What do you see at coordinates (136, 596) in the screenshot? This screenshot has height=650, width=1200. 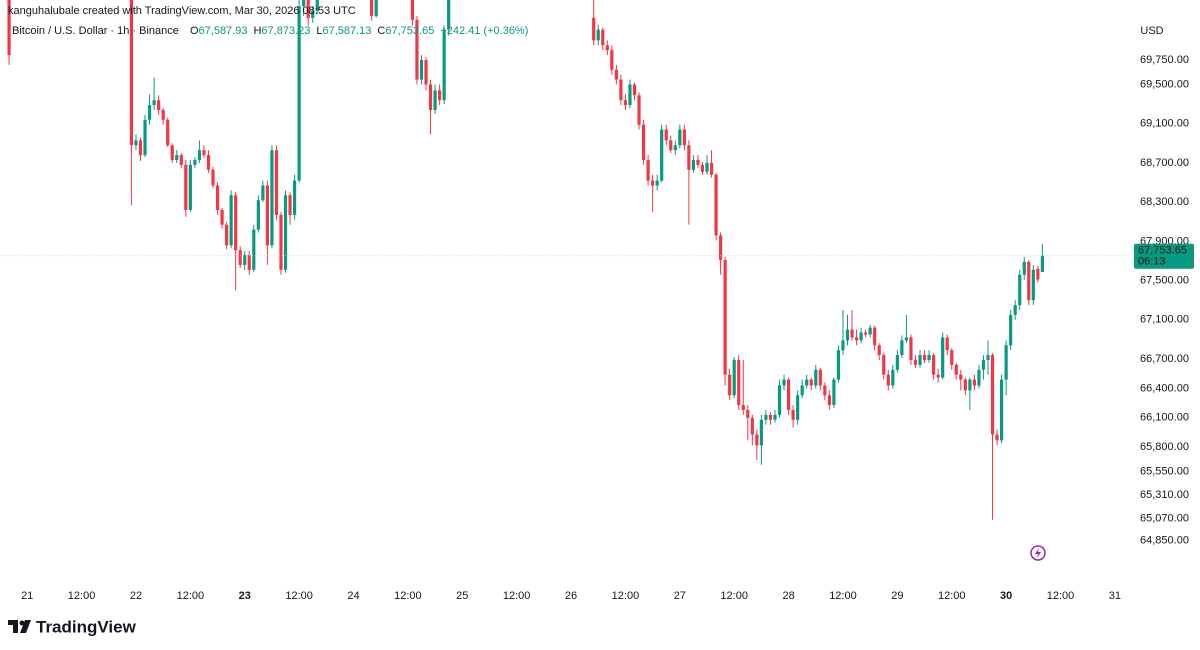 I see `x-tick-label: 22` at bounding box center [136, 596].